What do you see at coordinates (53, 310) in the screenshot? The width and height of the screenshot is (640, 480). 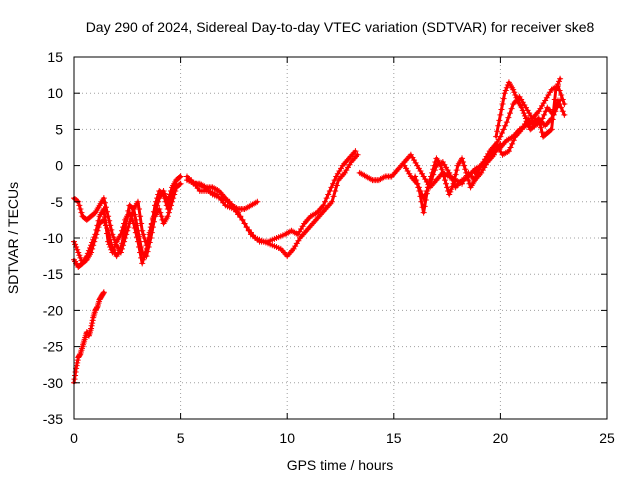 I see `y-tick-label: -20` at bounding box center [53, 310].